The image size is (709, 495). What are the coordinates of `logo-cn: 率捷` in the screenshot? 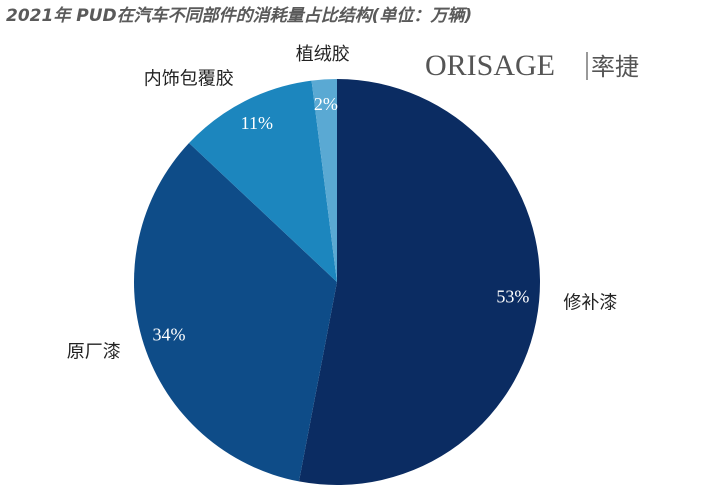 It's located at (615, 67).